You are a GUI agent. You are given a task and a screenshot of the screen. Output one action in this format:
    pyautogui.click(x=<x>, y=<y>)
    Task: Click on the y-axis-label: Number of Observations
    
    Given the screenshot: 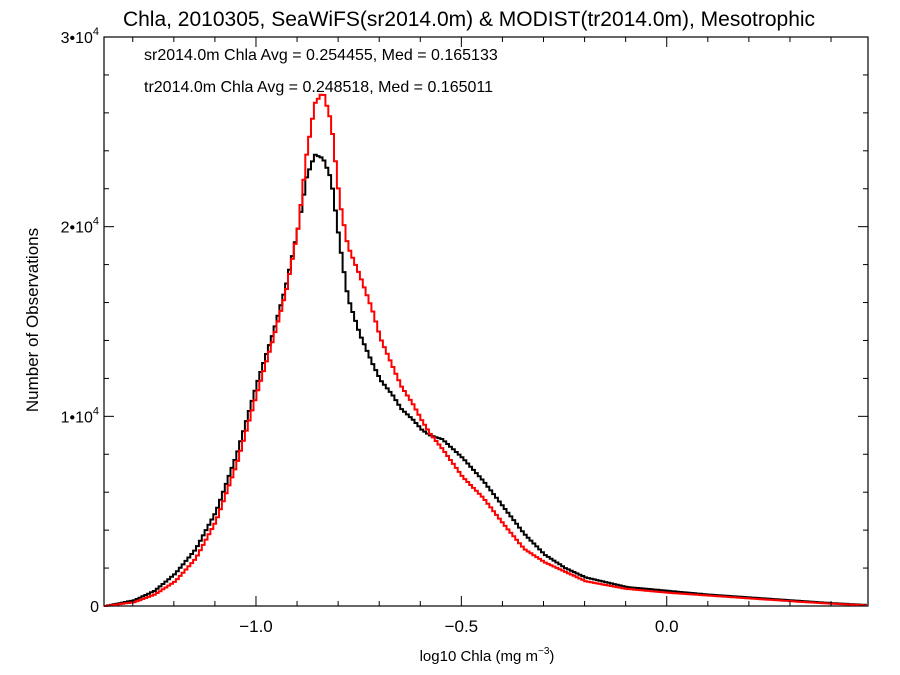 What is the action you would take?
    pyautogui.click(x=32, y=320)
    